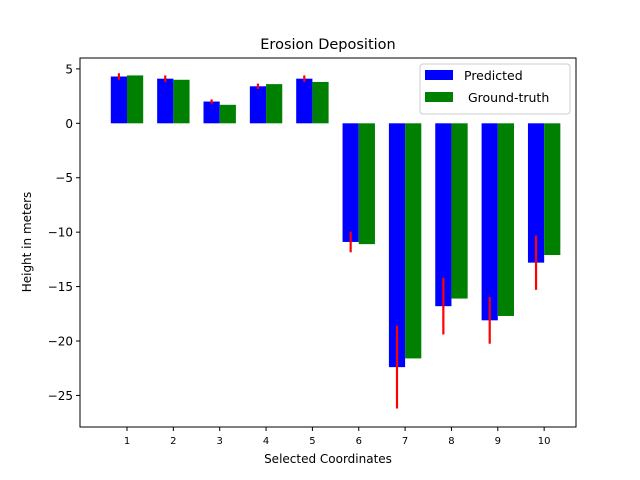 The width and height of the screenshot is (640, 480). What do you see at coordinates (60, 396) in the screenshot?
I see `y-tick-label: −25` at bounding box center [60, 396].